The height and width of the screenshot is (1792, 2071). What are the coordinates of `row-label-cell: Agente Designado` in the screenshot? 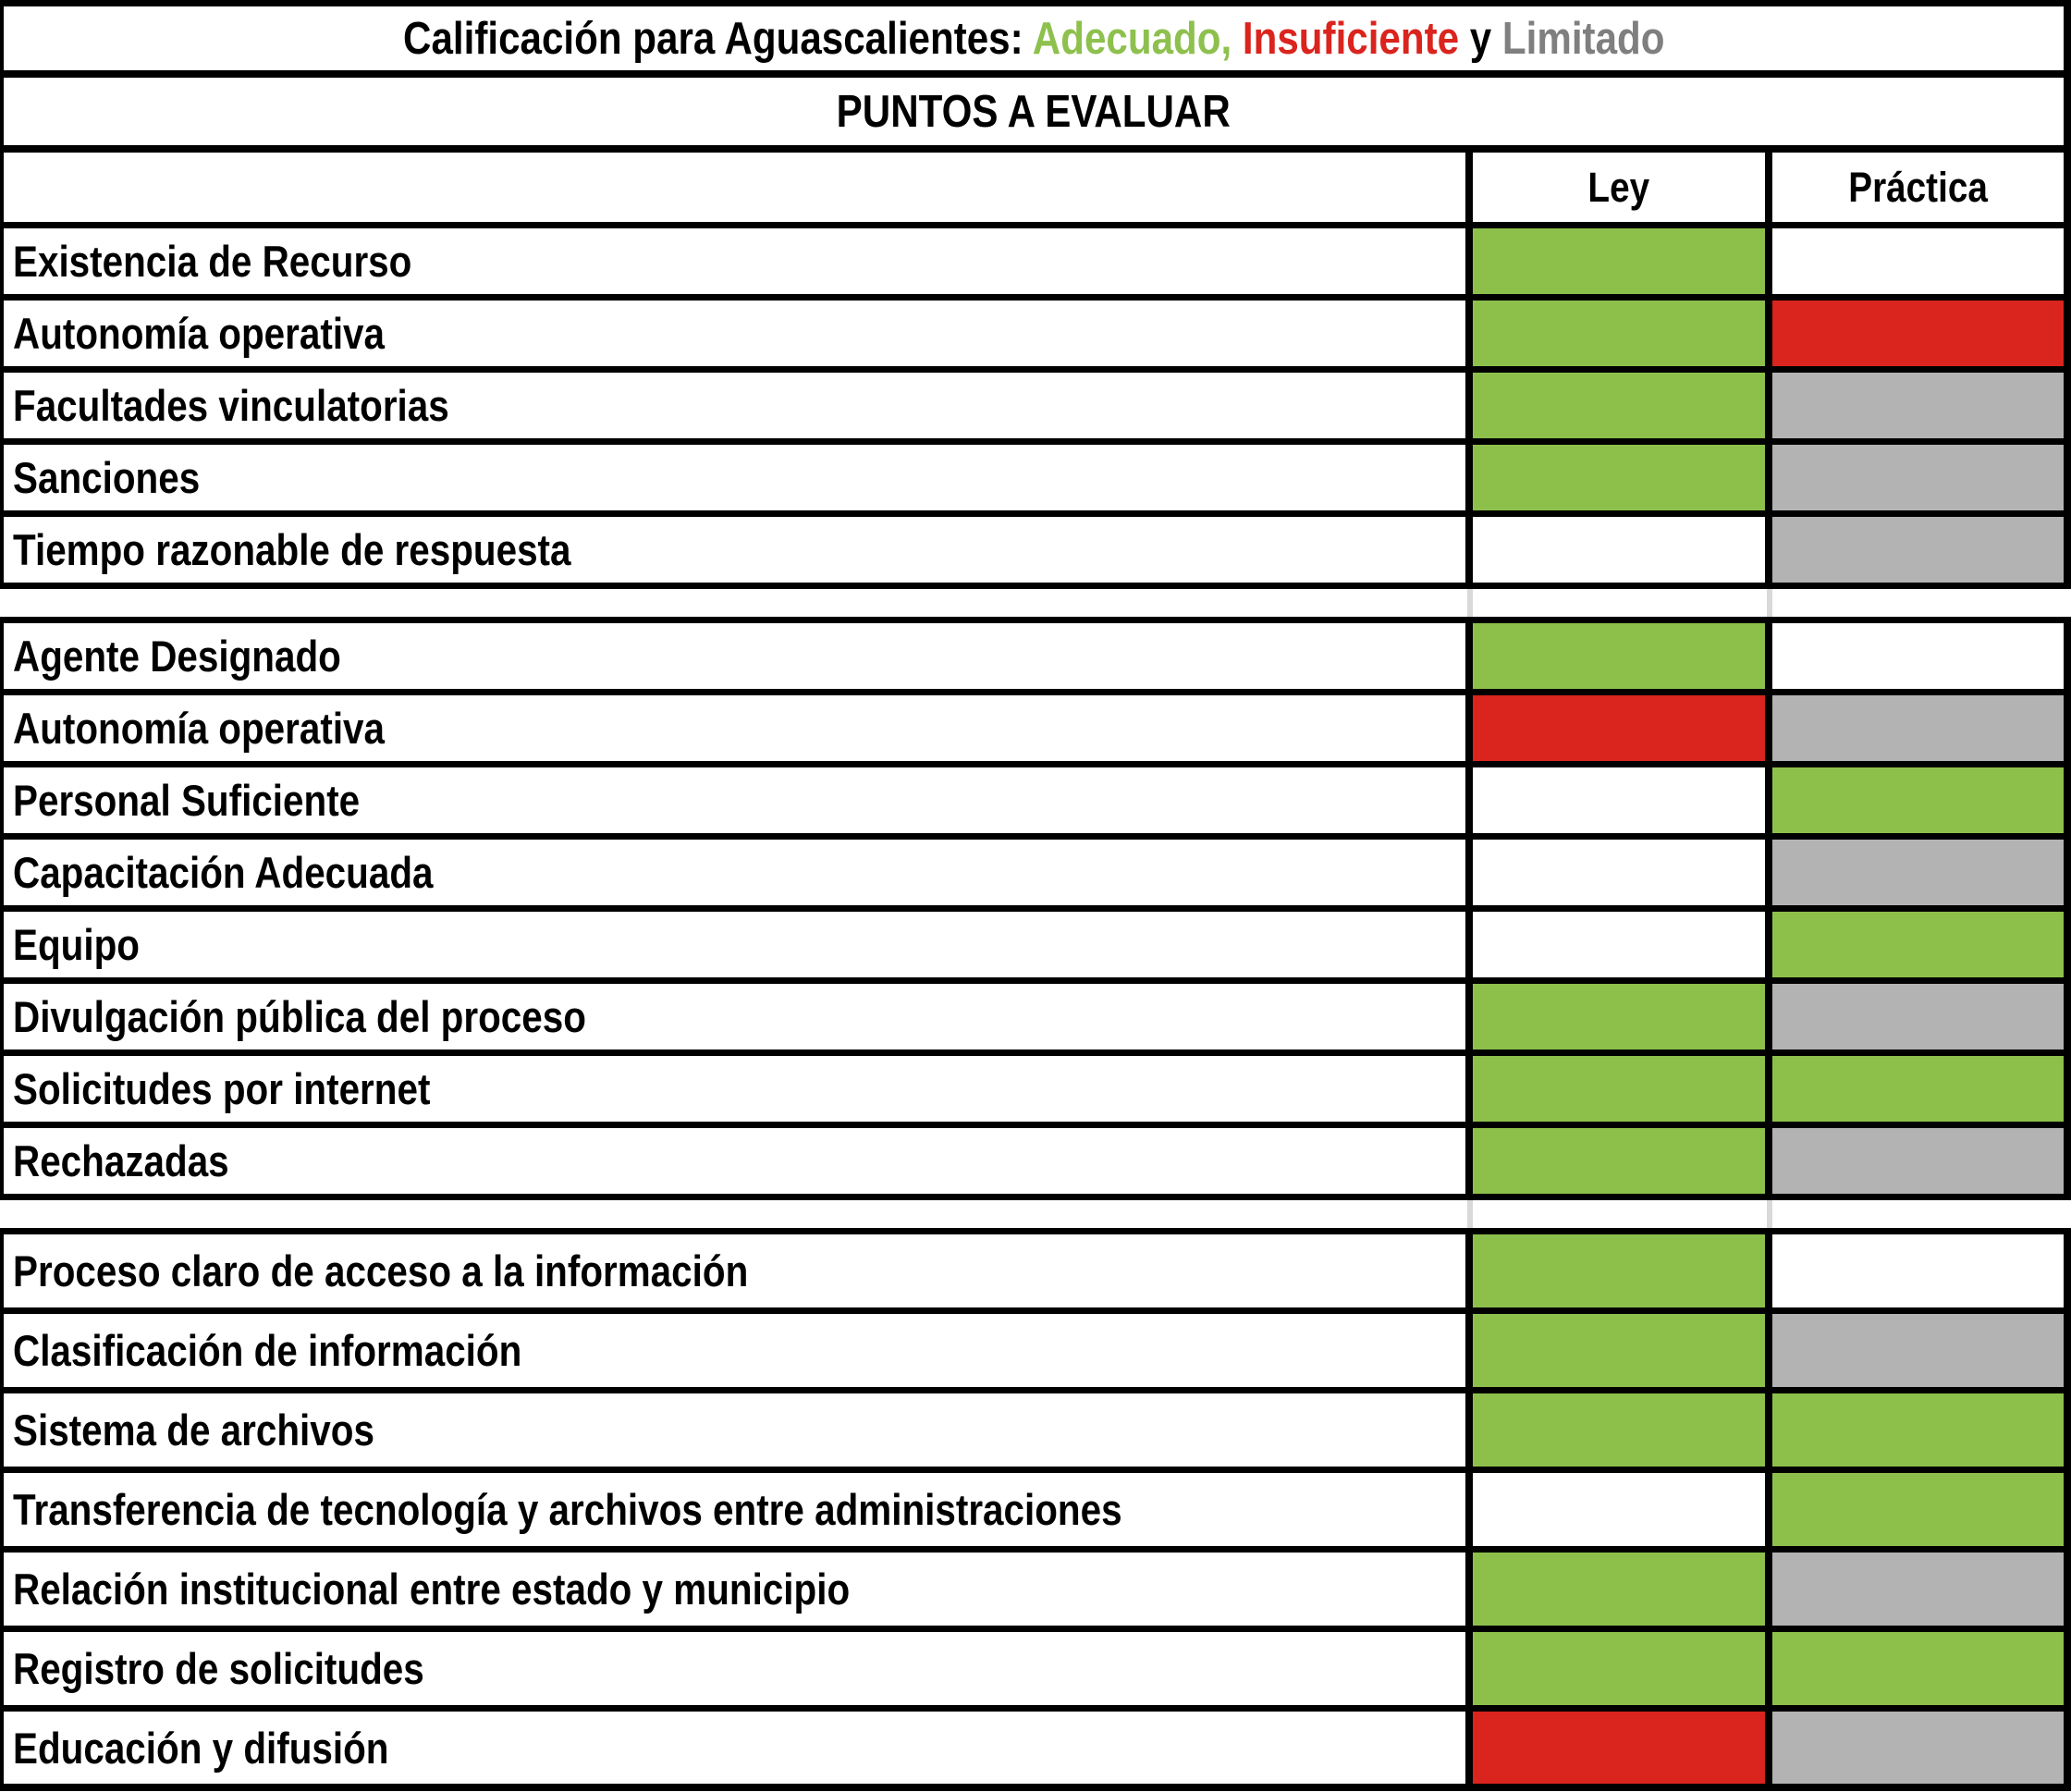 It's located at (738, 656).